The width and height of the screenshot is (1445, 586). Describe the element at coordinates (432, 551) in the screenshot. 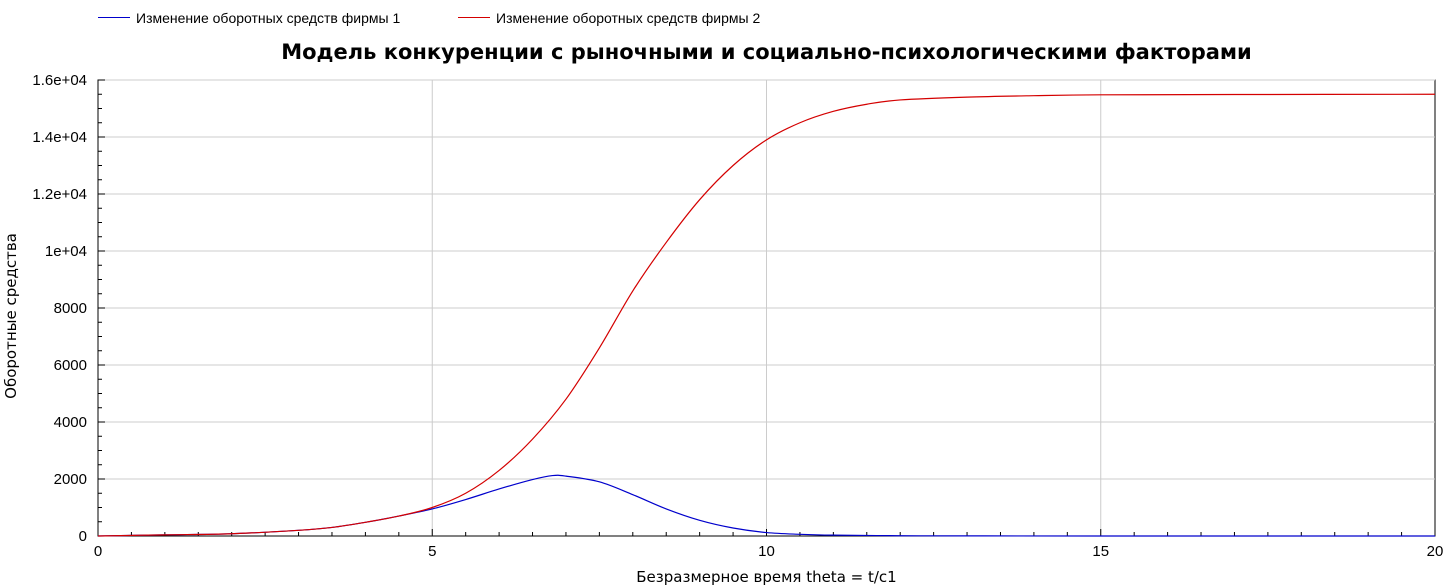

I see `x-tick-label: 5` at that location.